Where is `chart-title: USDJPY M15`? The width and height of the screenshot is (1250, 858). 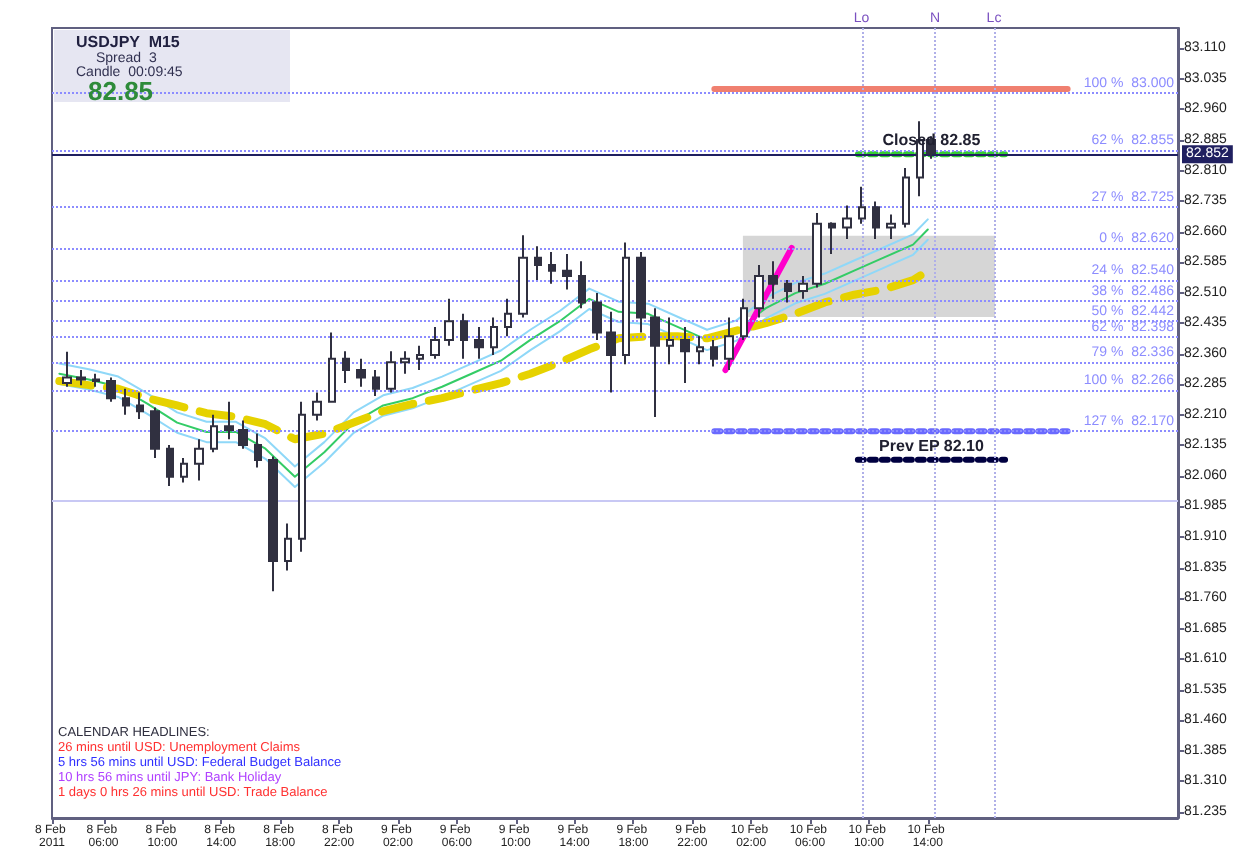
chart-title: USDJPY M15 is located at coordinates (128, 42).